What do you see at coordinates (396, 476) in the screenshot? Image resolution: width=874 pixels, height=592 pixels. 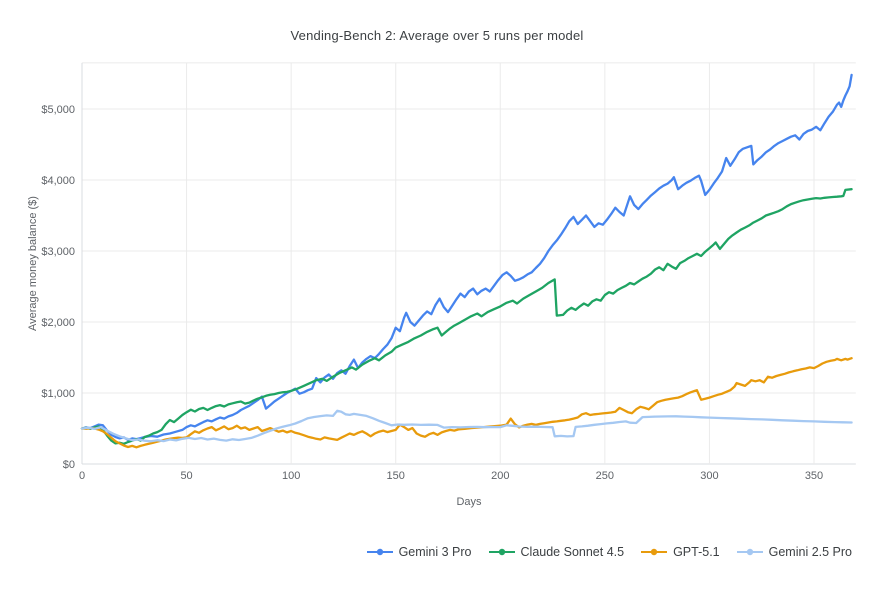 I see `x-tick-label: 150` at bounding box center [396, 476].